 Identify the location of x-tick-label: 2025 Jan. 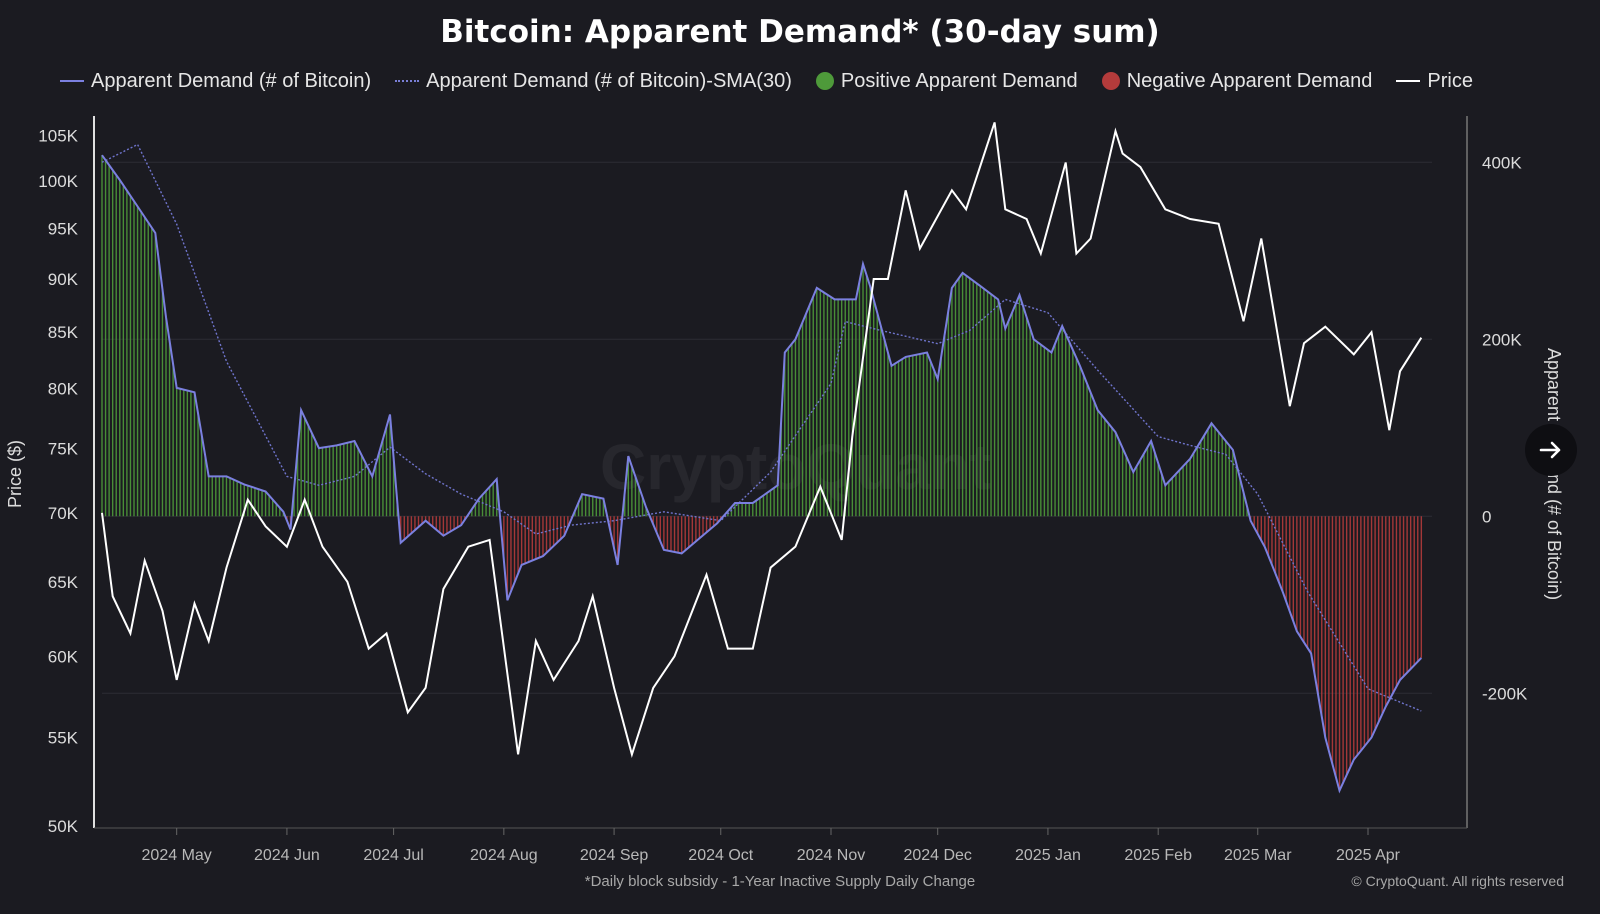
(1048, 855).